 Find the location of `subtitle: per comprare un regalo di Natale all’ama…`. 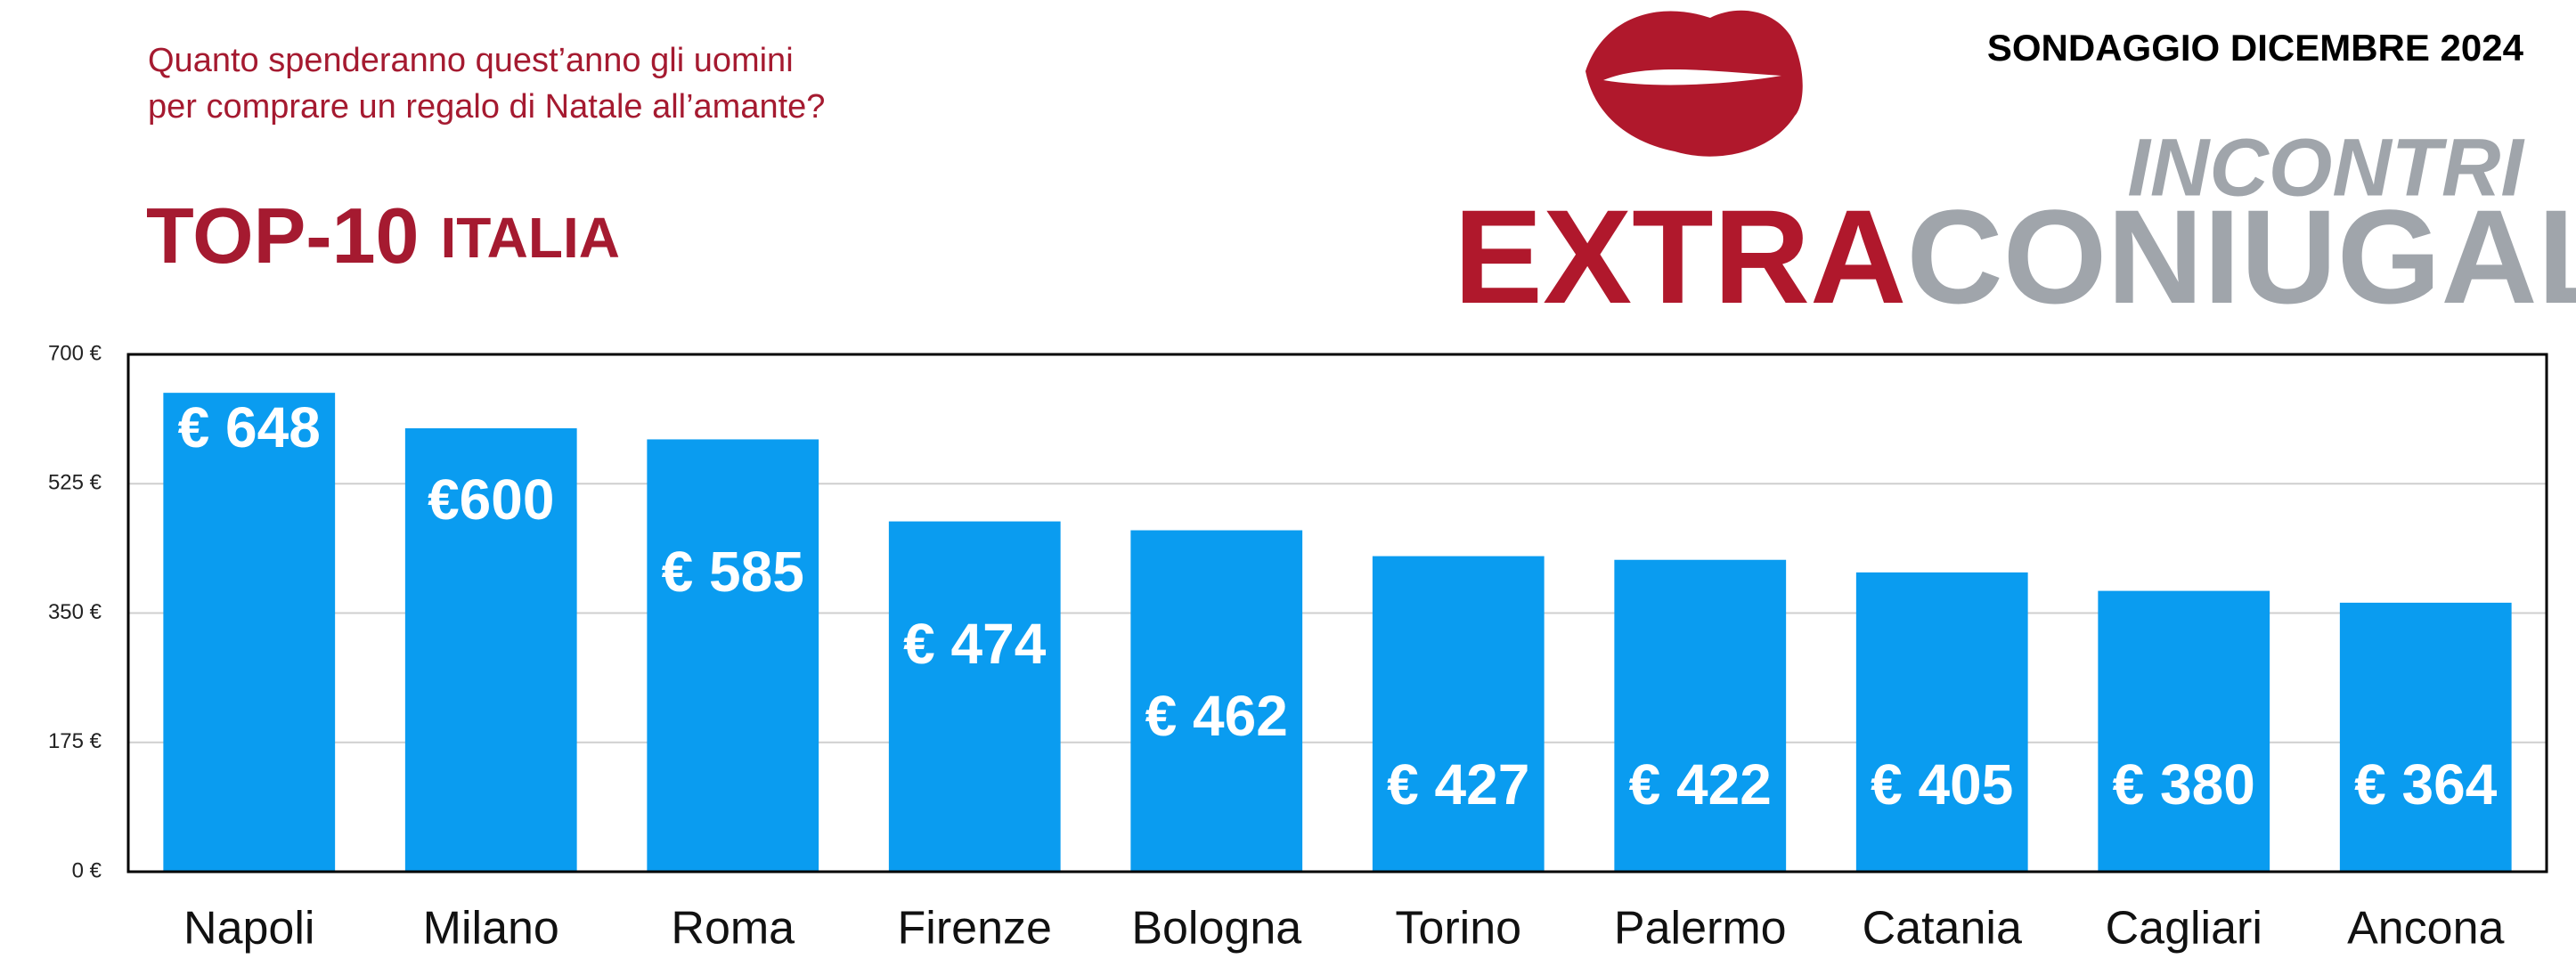

subtitle: per comprare un regalo di Natale all’ama… is located at coordinates (487, 107).